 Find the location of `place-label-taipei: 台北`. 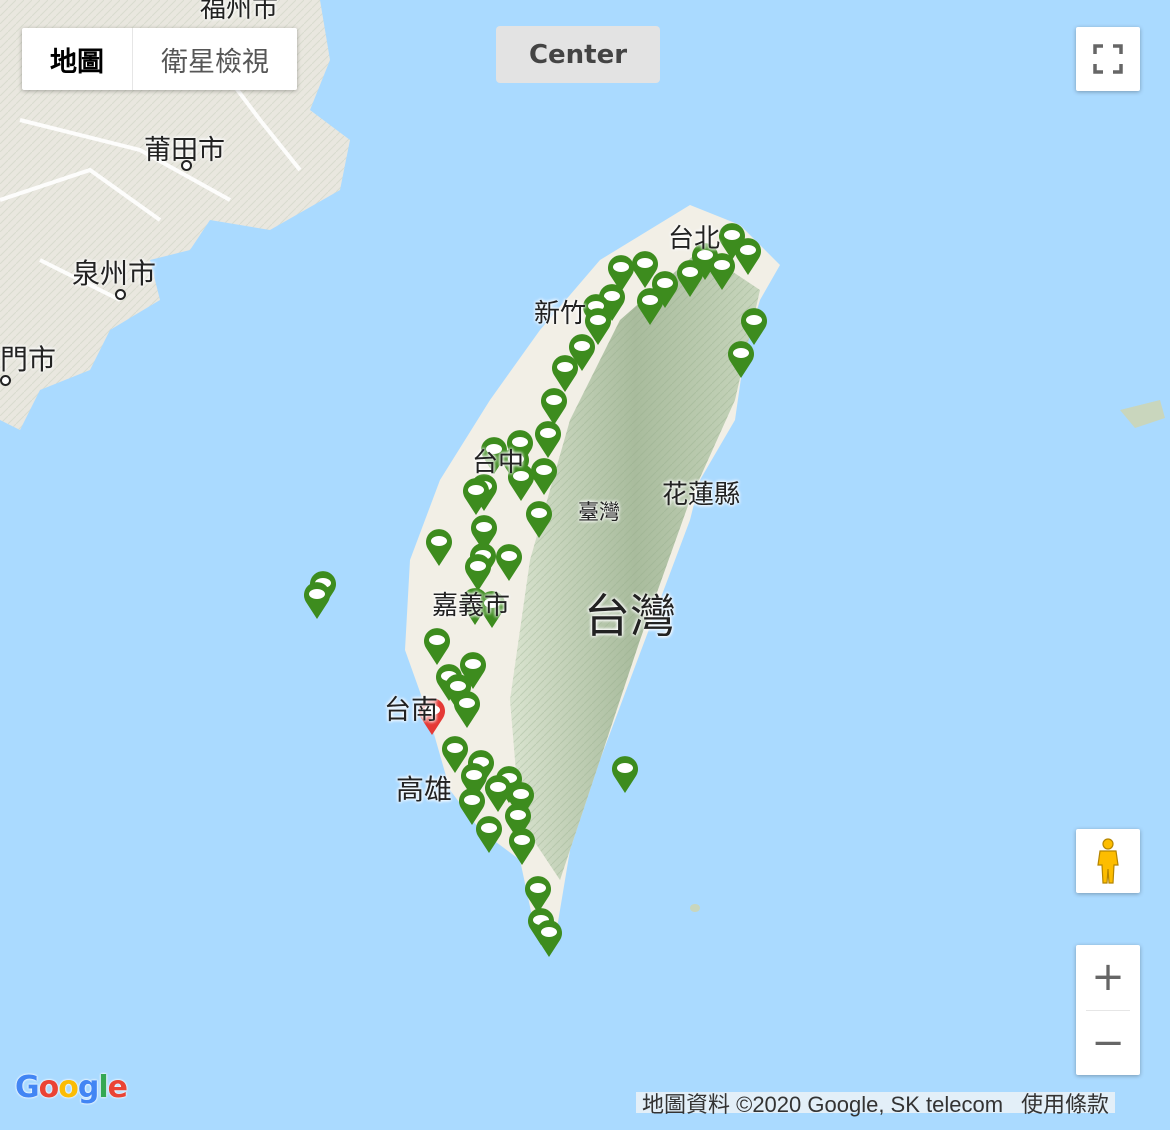

place-label-taipei: 台北 is located at coordinates (694, 239).